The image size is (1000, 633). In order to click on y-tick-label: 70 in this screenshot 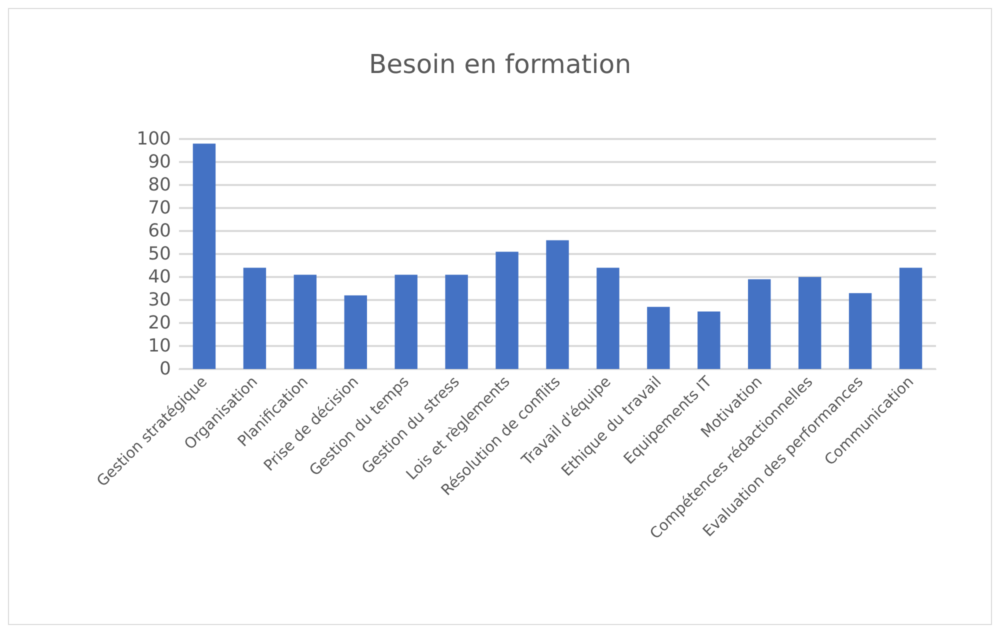, I will do `click(159, 208)`.